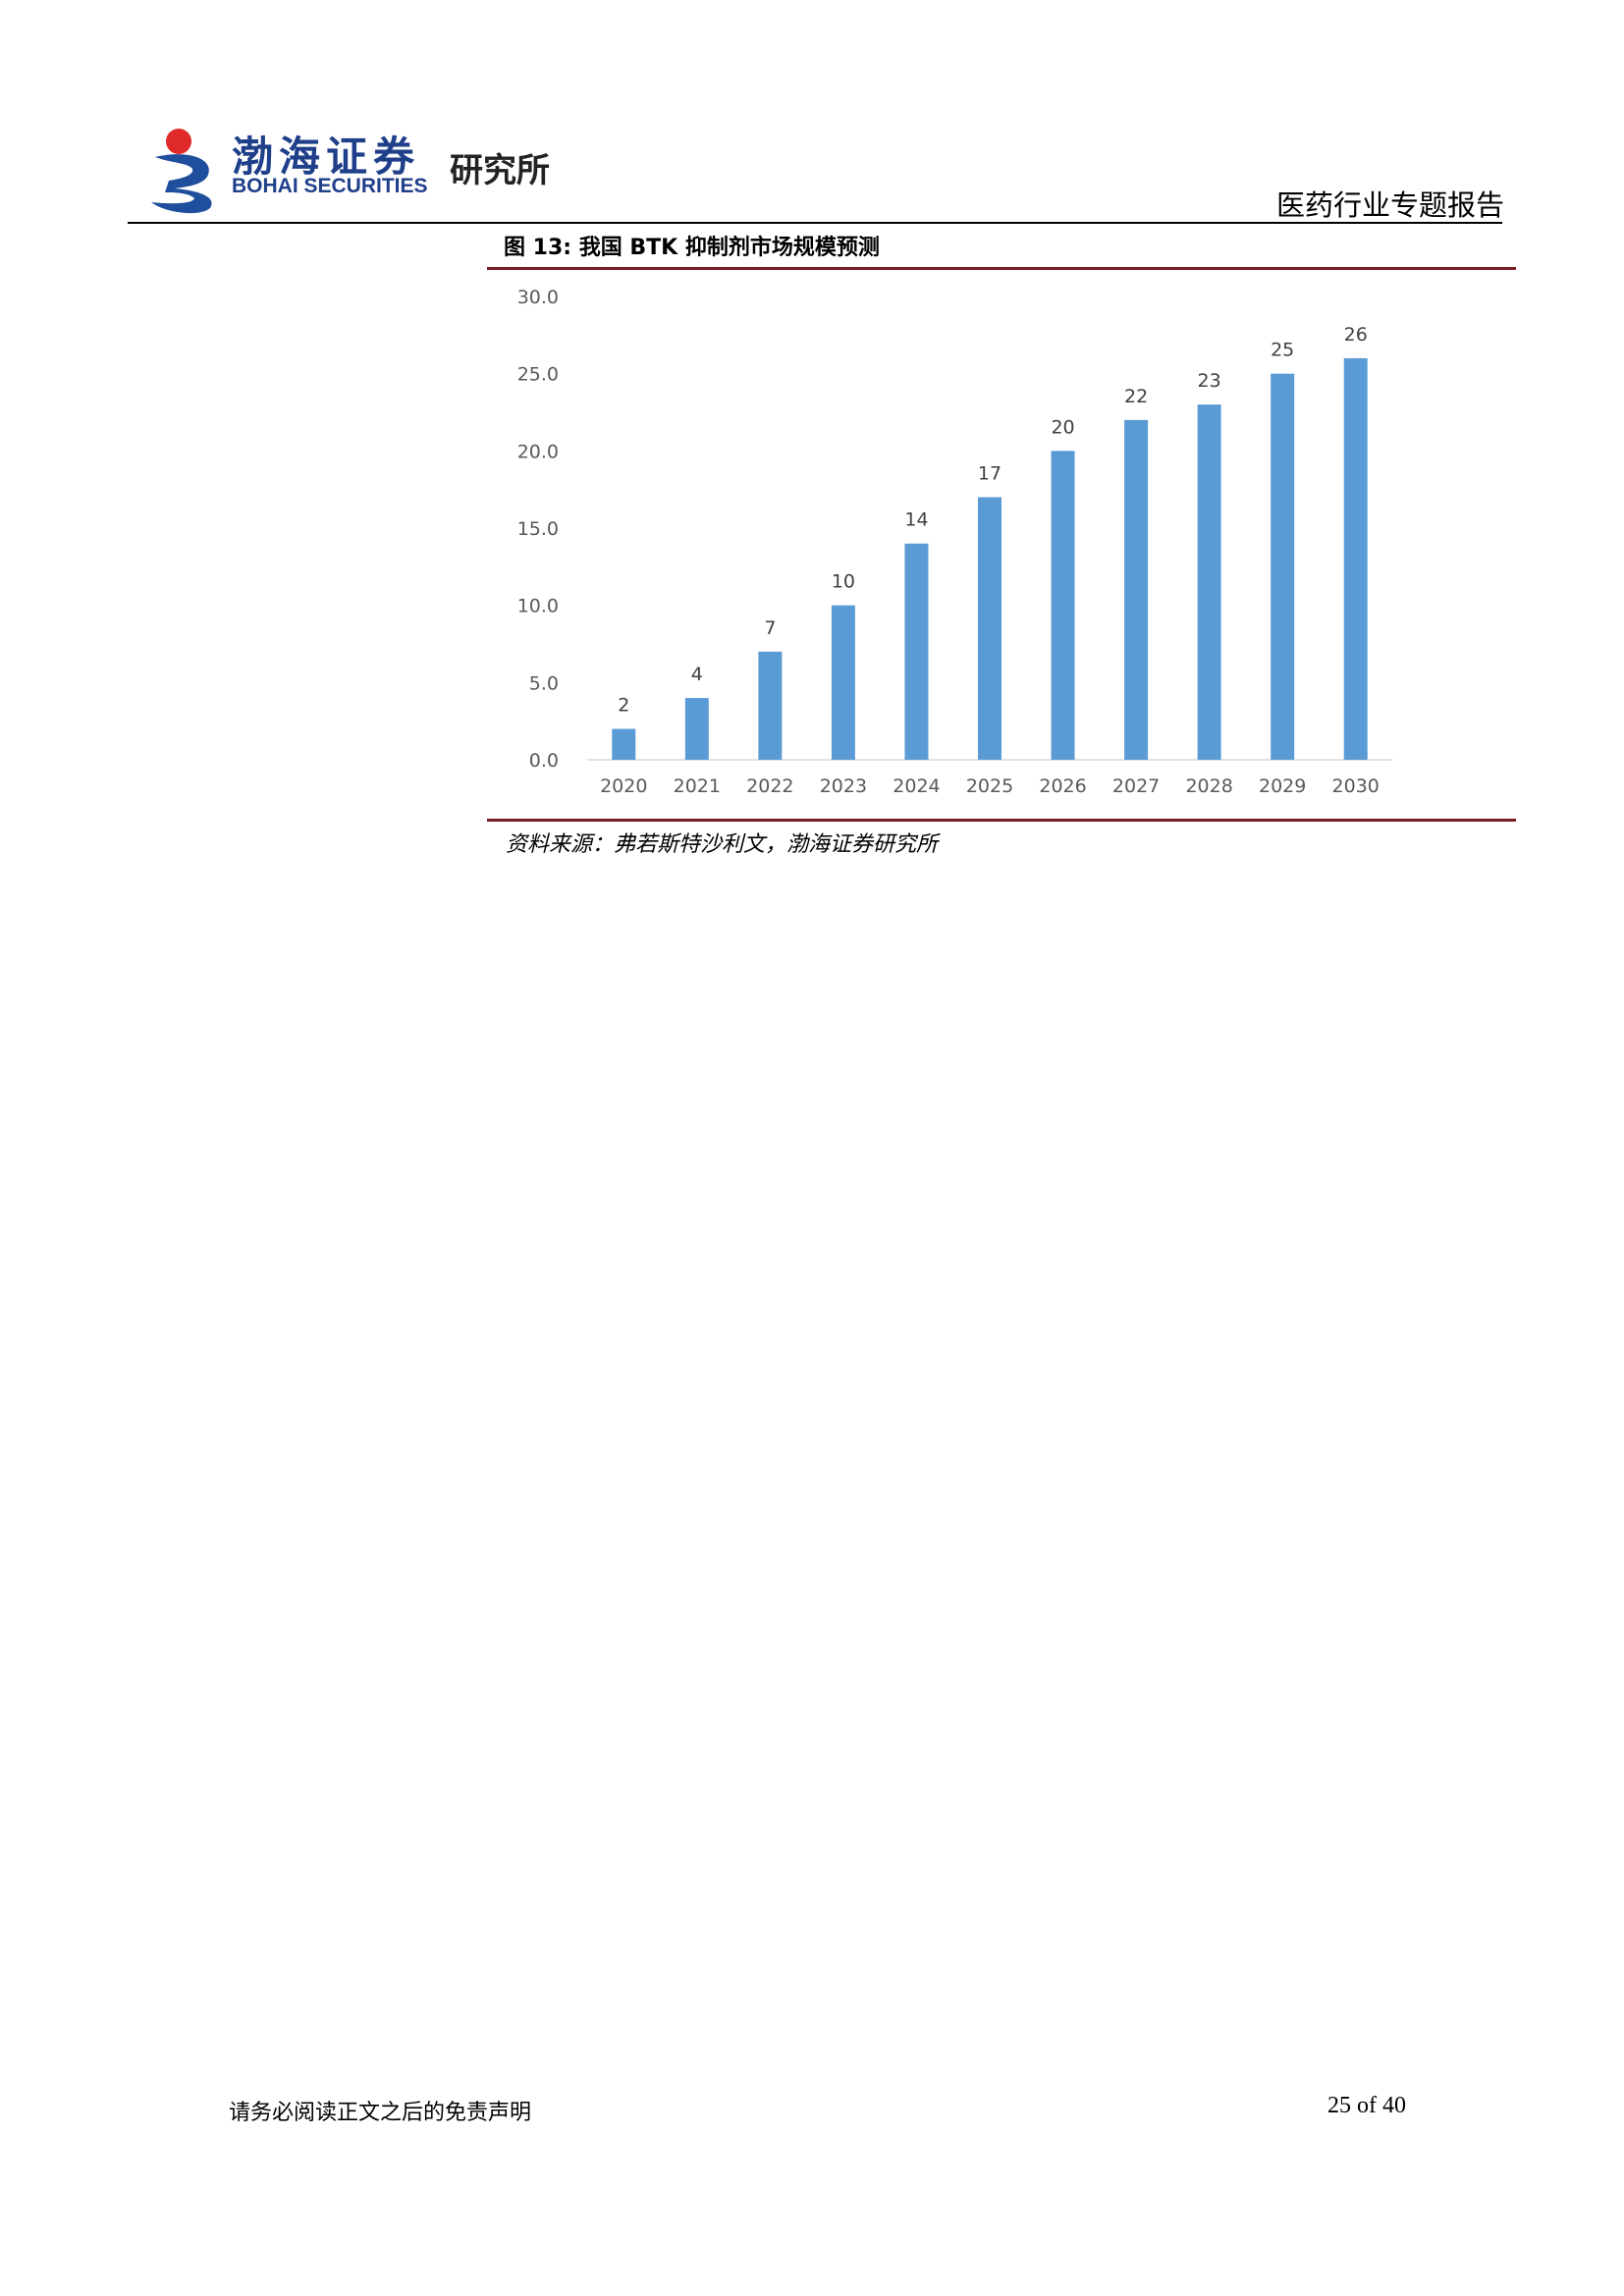 Image resolution: width=1624 pixels, height=2296 pixels. What do you see at coordinates (538, 298) in the screenshot?
I see `y-tick-label: 30.0` at bounding box center [538, 298].